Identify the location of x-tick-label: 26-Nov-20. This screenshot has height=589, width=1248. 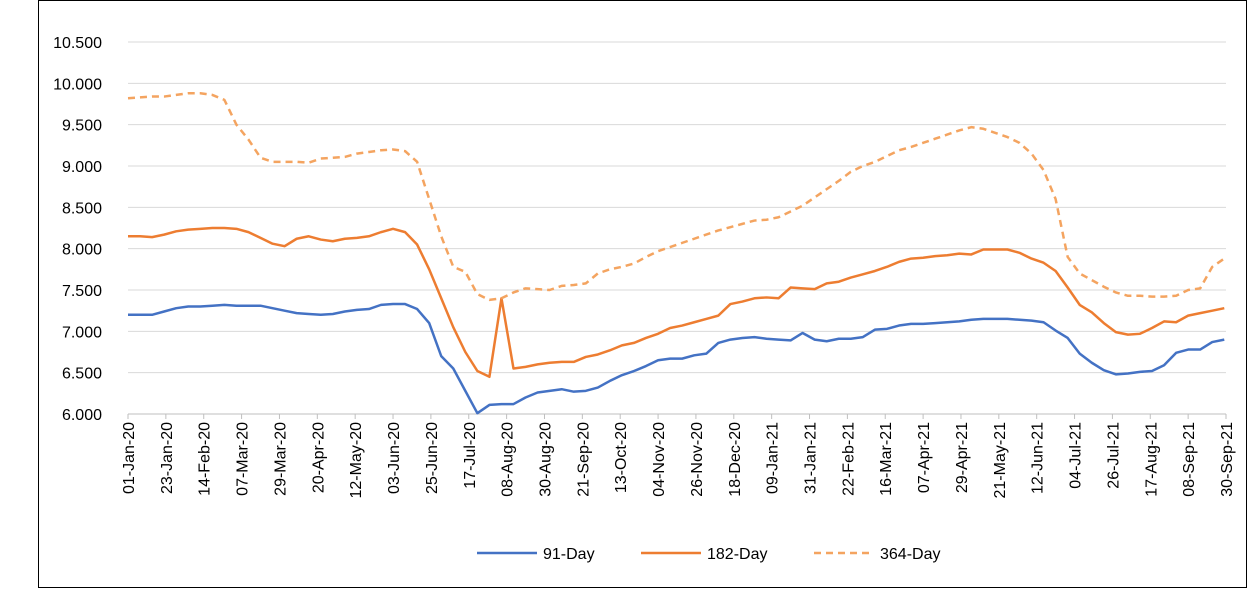
(697, 459).